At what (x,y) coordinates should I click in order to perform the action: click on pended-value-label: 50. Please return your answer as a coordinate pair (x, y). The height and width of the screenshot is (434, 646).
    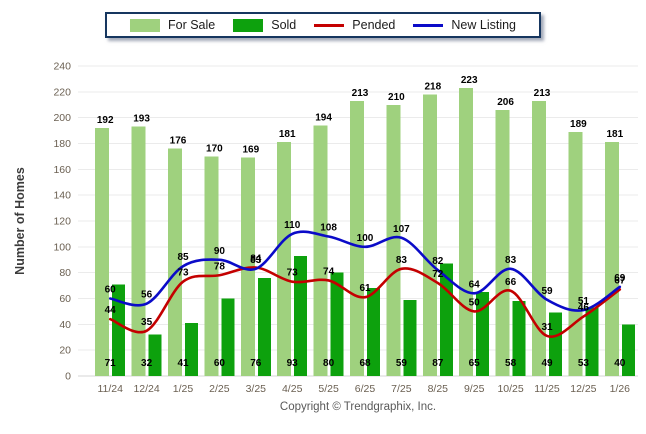
    Looking at the image, I should click on (475, 302).